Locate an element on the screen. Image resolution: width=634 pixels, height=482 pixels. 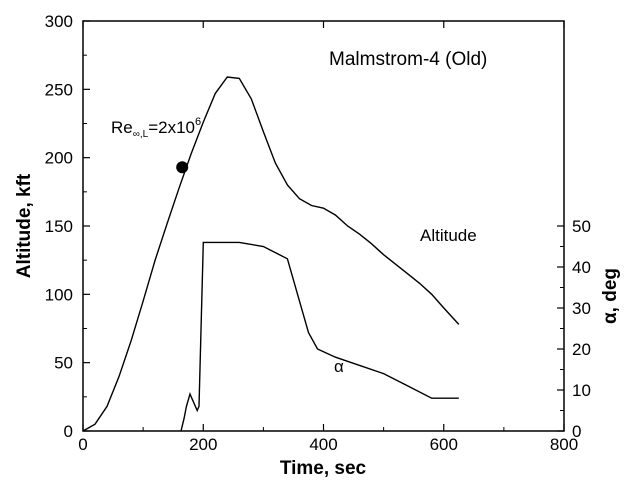
left-y-tick-label: 250 is located at coordinates (59, 89).